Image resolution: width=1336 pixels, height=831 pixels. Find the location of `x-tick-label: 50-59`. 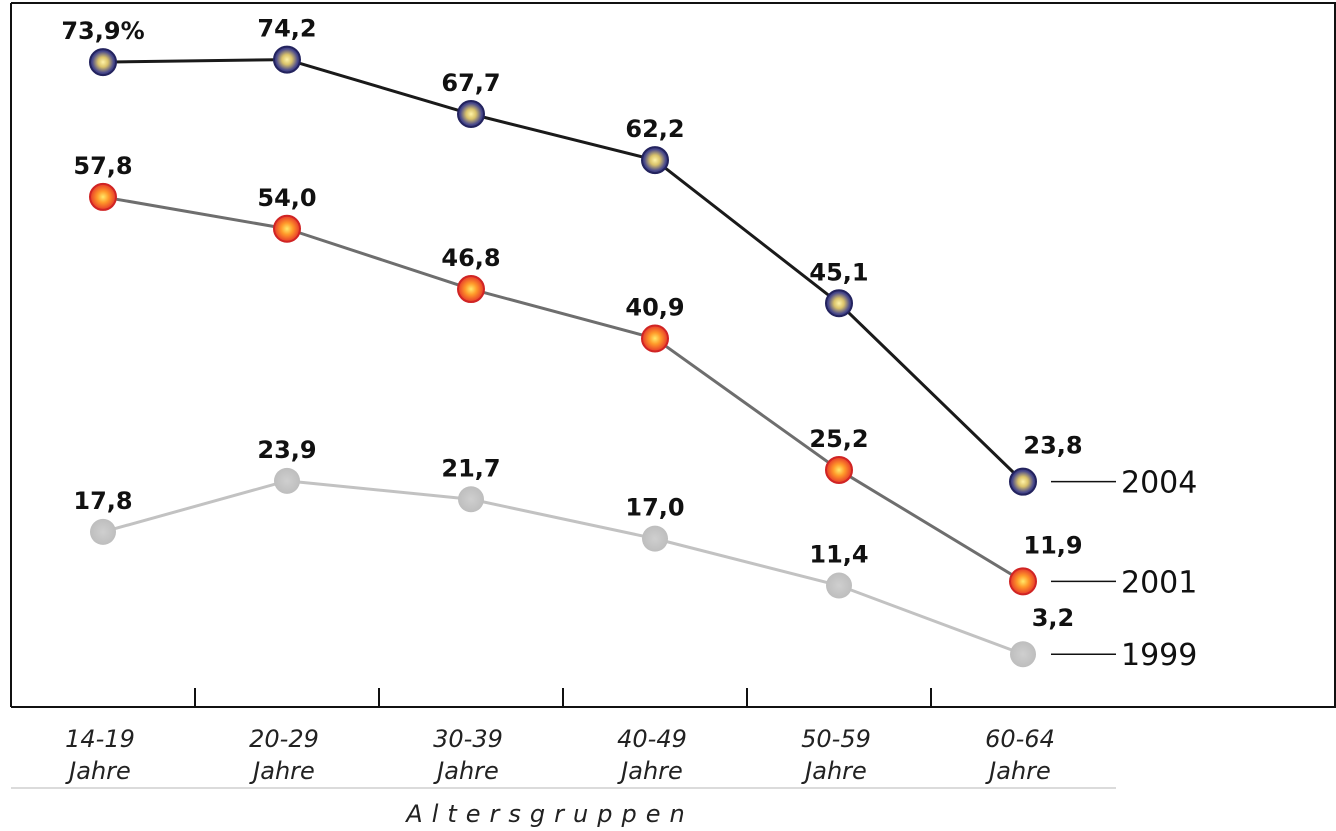

x-tick-label: 50-59 is located at coordinates (836, 739).